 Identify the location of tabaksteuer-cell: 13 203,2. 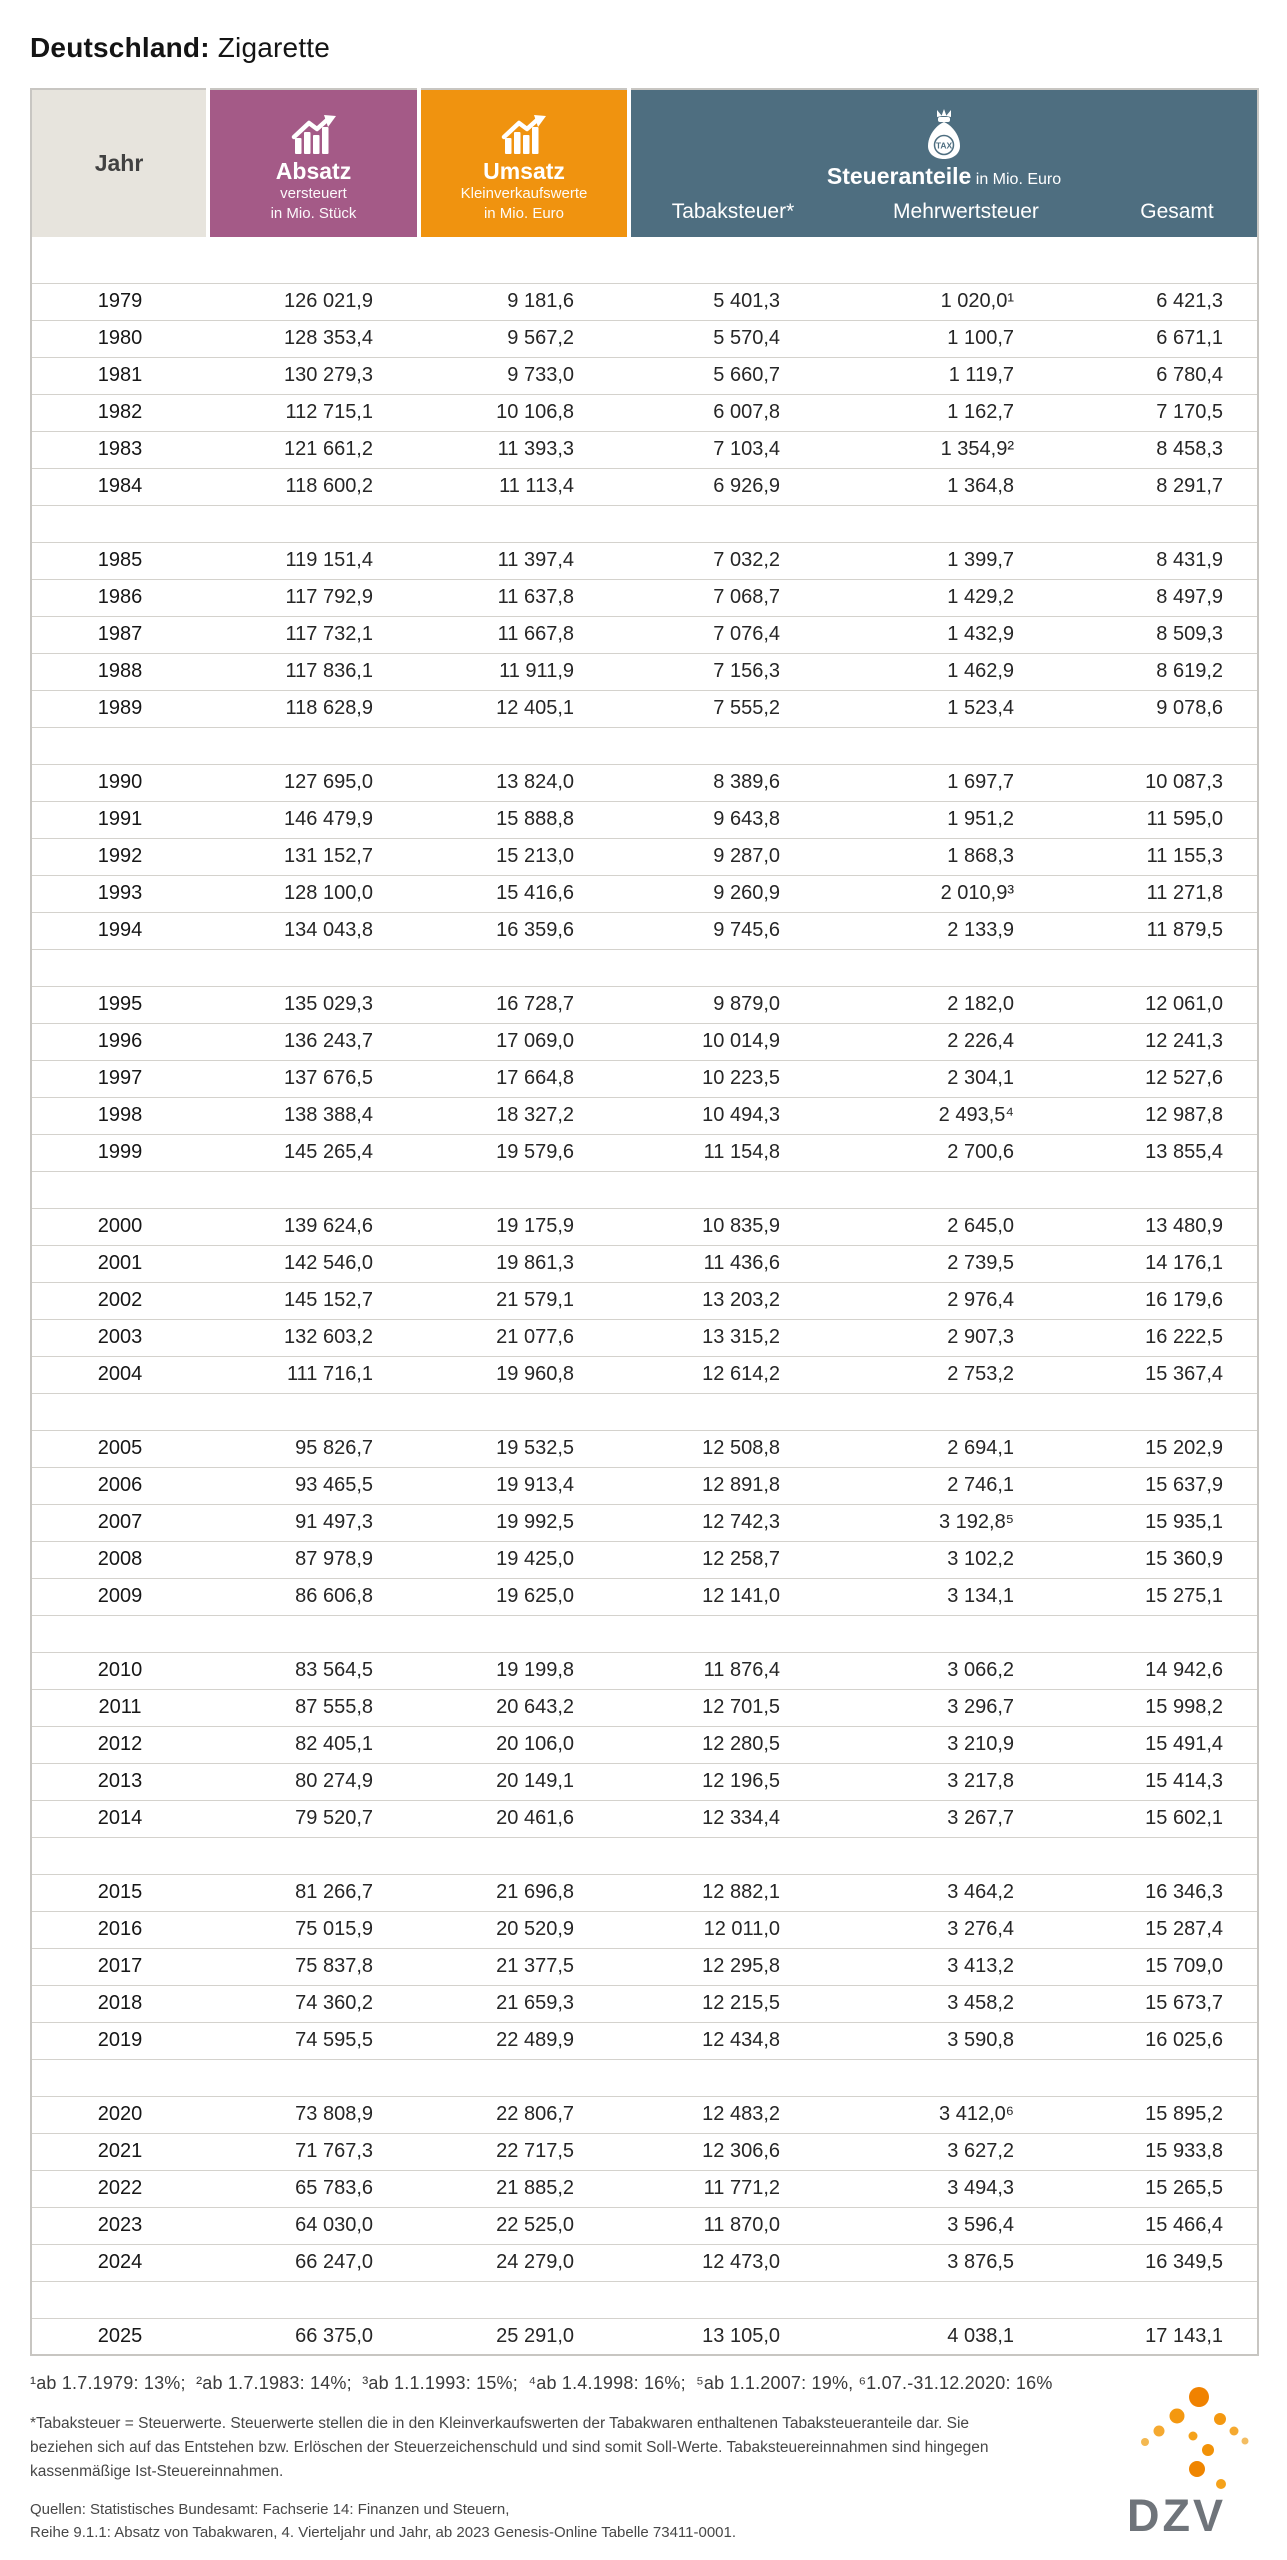
(726, 1301).